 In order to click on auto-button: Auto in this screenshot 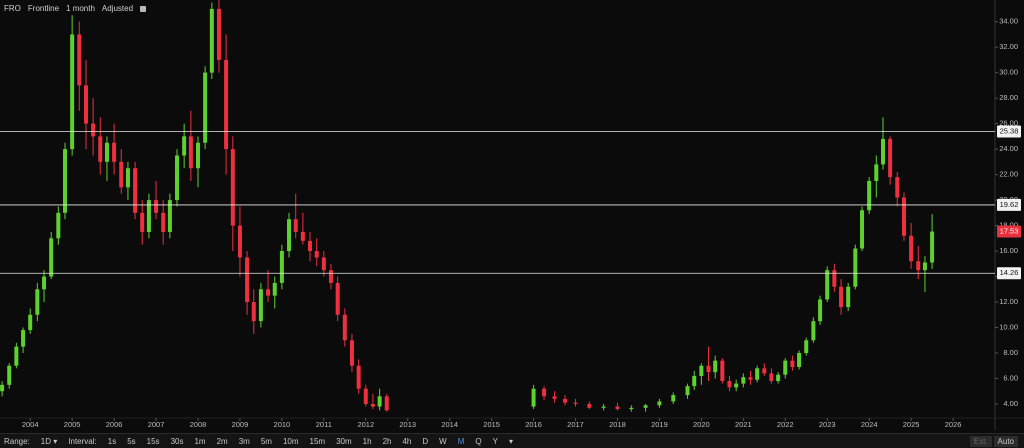, I will do `click(1005, 441)`.